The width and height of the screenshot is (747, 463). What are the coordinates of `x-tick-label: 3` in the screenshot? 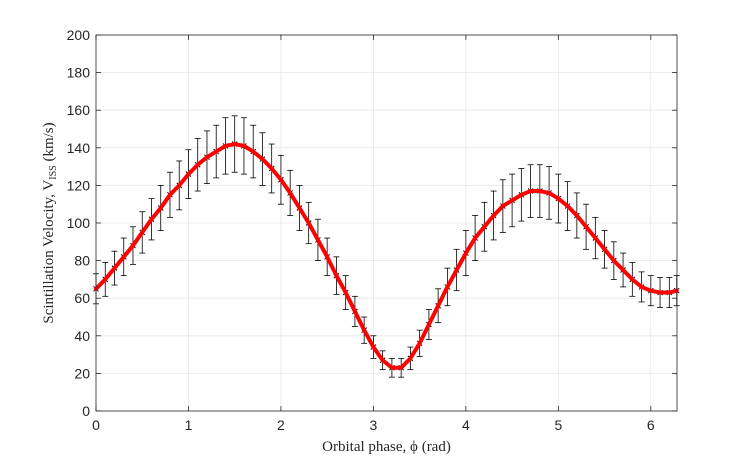 It's located at (374, 425).